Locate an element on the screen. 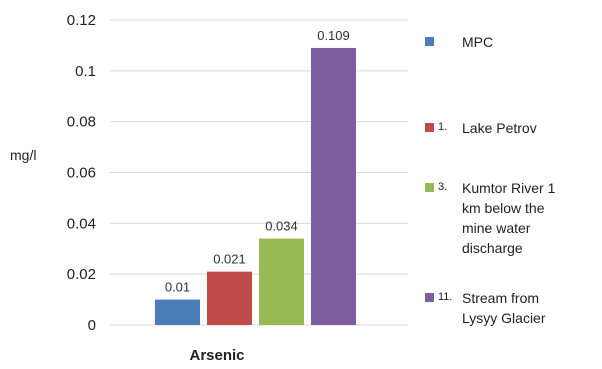  x-axis-category-label: Arsenic is located at coordinates (216, 355).